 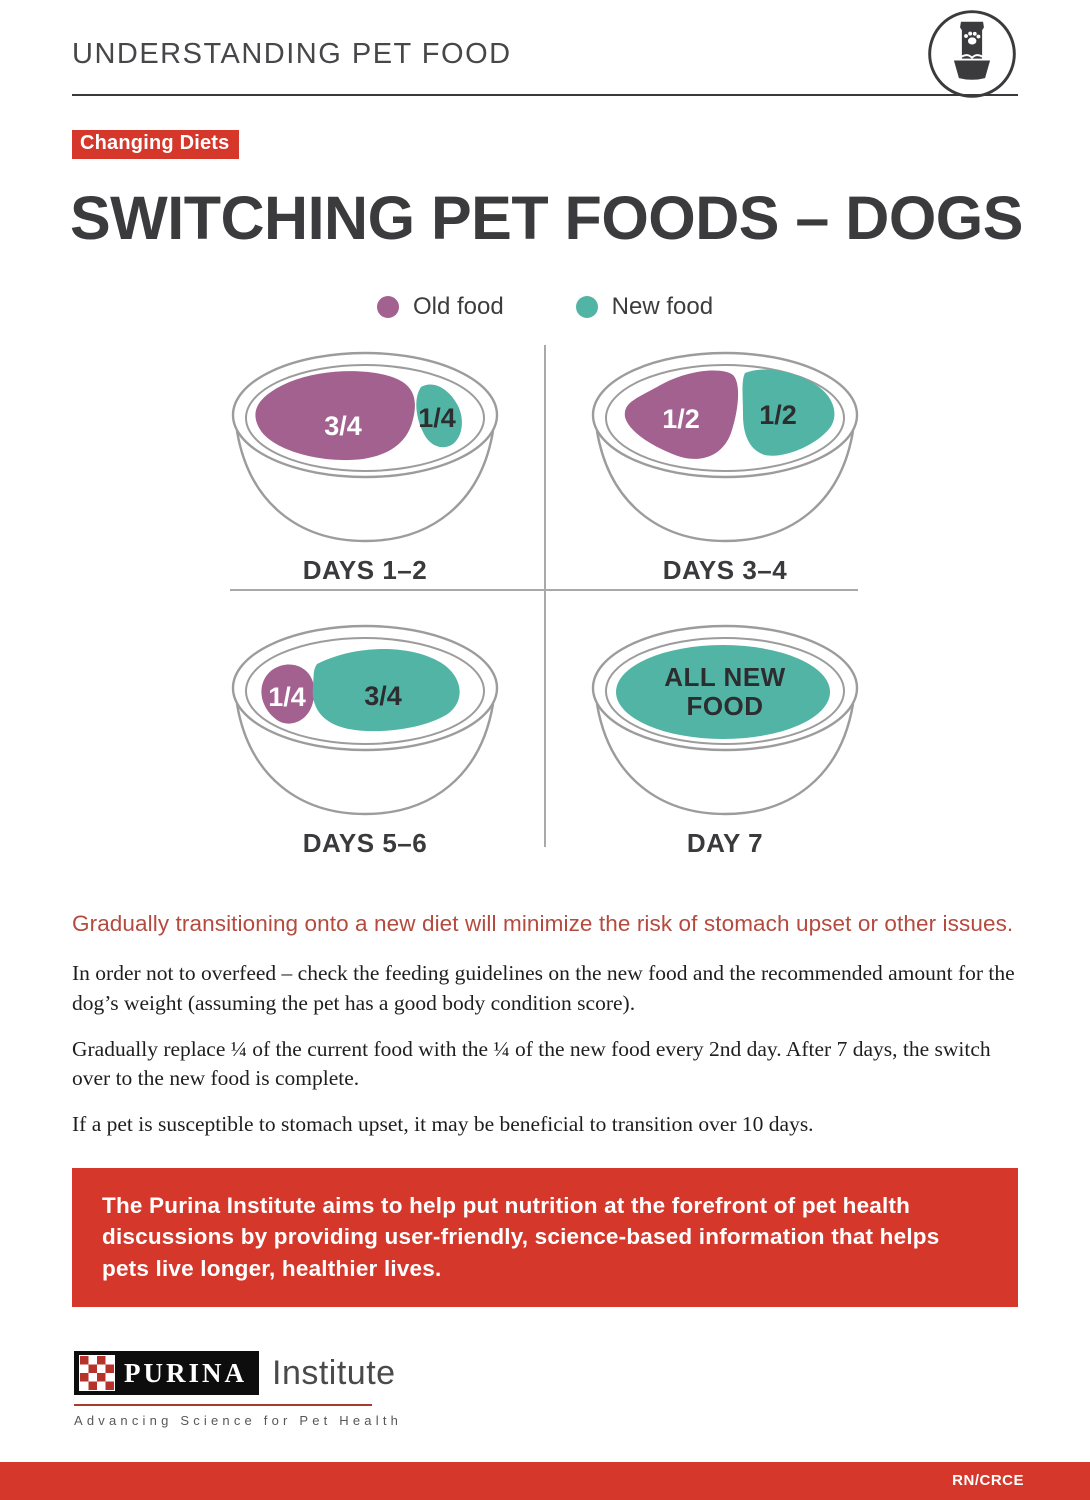 What do you see at coordinates (681, 419) in the screenshot?
I see `fraction-old: 1/2` at bounding box center [681, 419].